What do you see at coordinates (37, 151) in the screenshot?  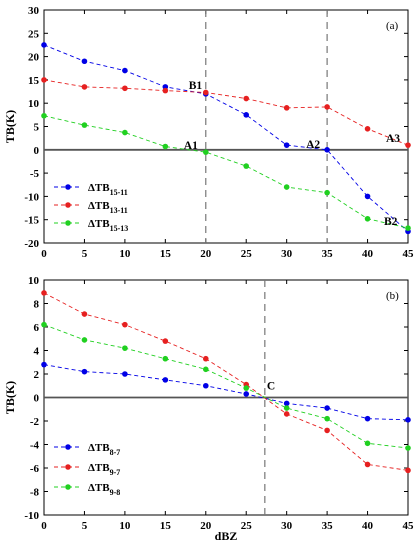 I see `y-tick-label: 0` at bounding box center [37, 151].